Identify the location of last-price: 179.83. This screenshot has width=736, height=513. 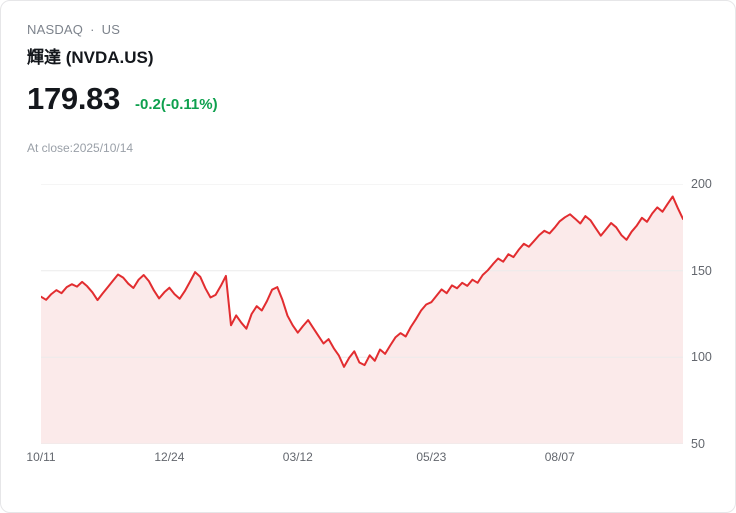
(74, 98).